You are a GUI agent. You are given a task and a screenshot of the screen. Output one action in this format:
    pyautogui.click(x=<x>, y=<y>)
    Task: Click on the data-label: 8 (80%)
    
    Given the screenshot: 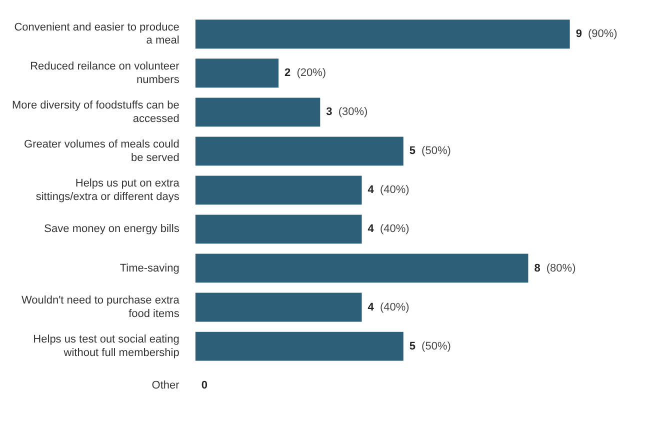 What is the action you would take?
    pyautogui.click(x=555, y=268)
    